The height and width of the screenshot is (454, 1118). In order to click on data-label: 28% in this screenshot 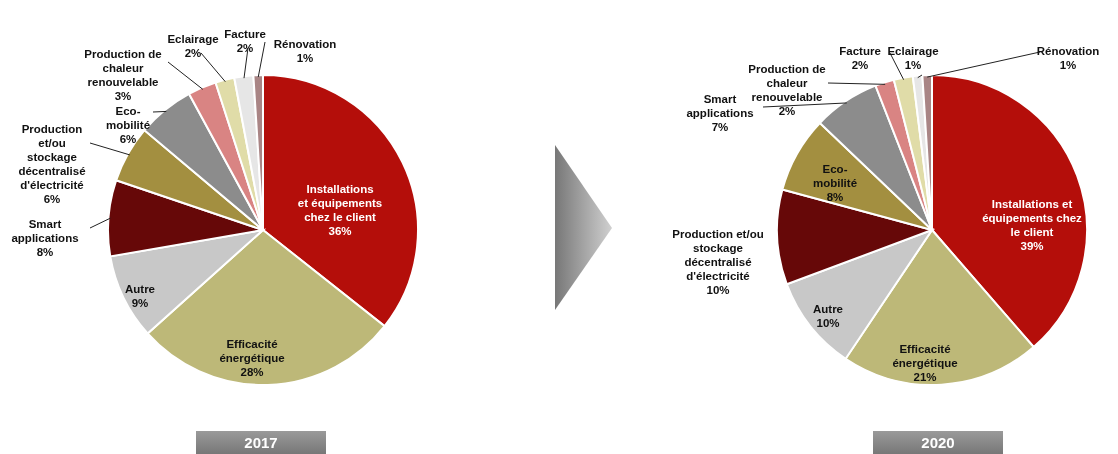, I will do `click(252, 372)`.